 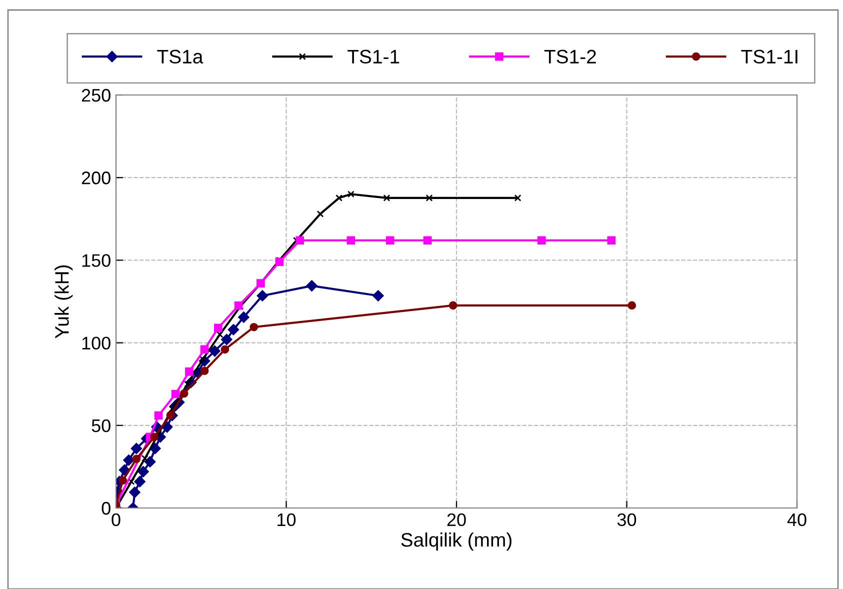 What do you see at coordinates (570, 57) in the screenshot?
I see `legend-label: TS1-2` at bounding box center [570, 57].